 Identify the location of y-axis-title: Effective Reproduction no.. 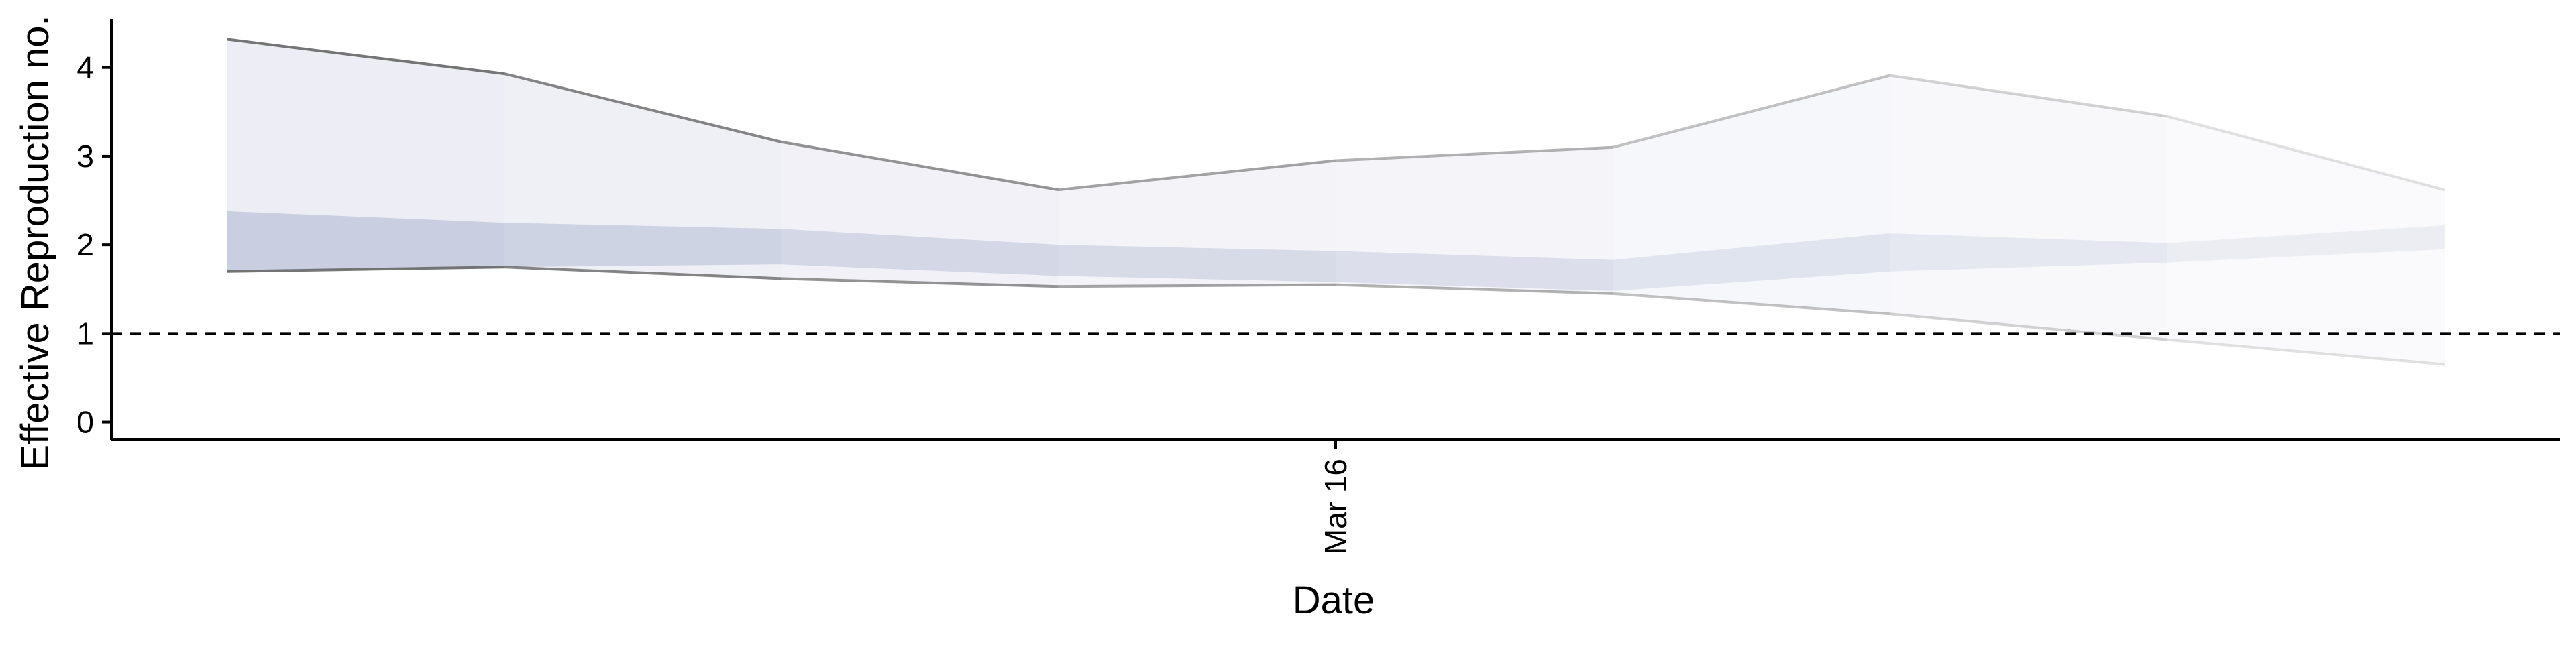
(35, 242).